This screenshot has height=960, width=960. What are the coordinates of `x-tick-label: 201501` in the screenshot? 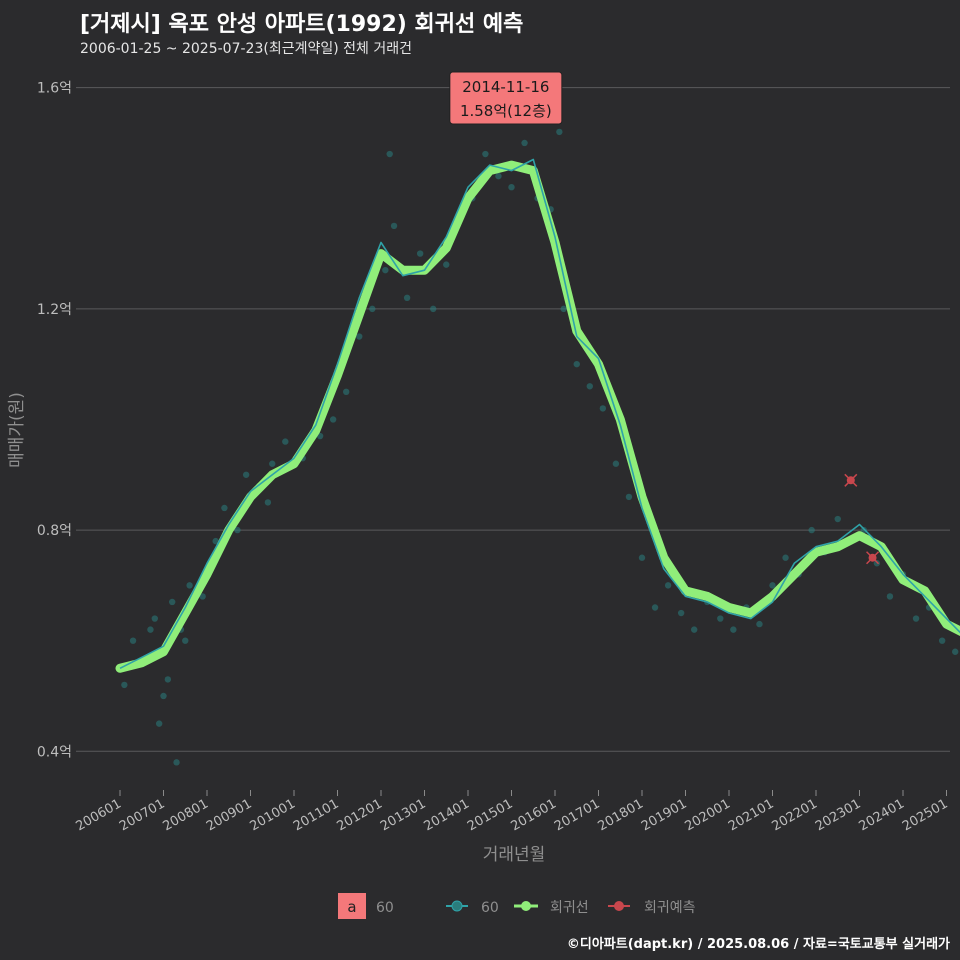 It's located at (490, 815).